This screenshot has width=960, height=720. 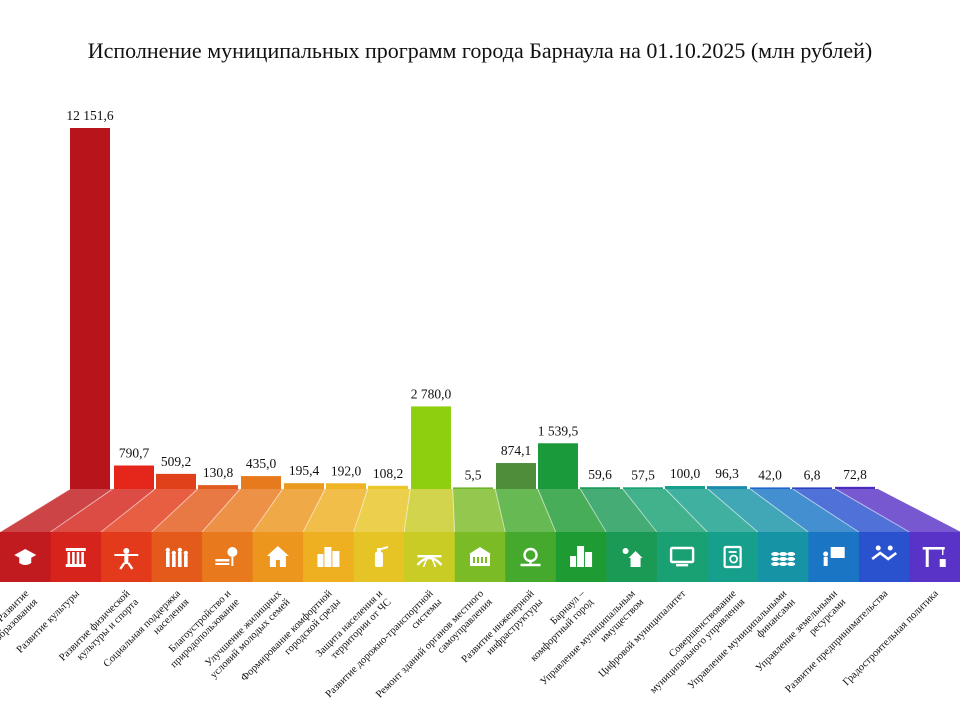 I want to click on value-label: 59,6, so click(x=600, y=474).